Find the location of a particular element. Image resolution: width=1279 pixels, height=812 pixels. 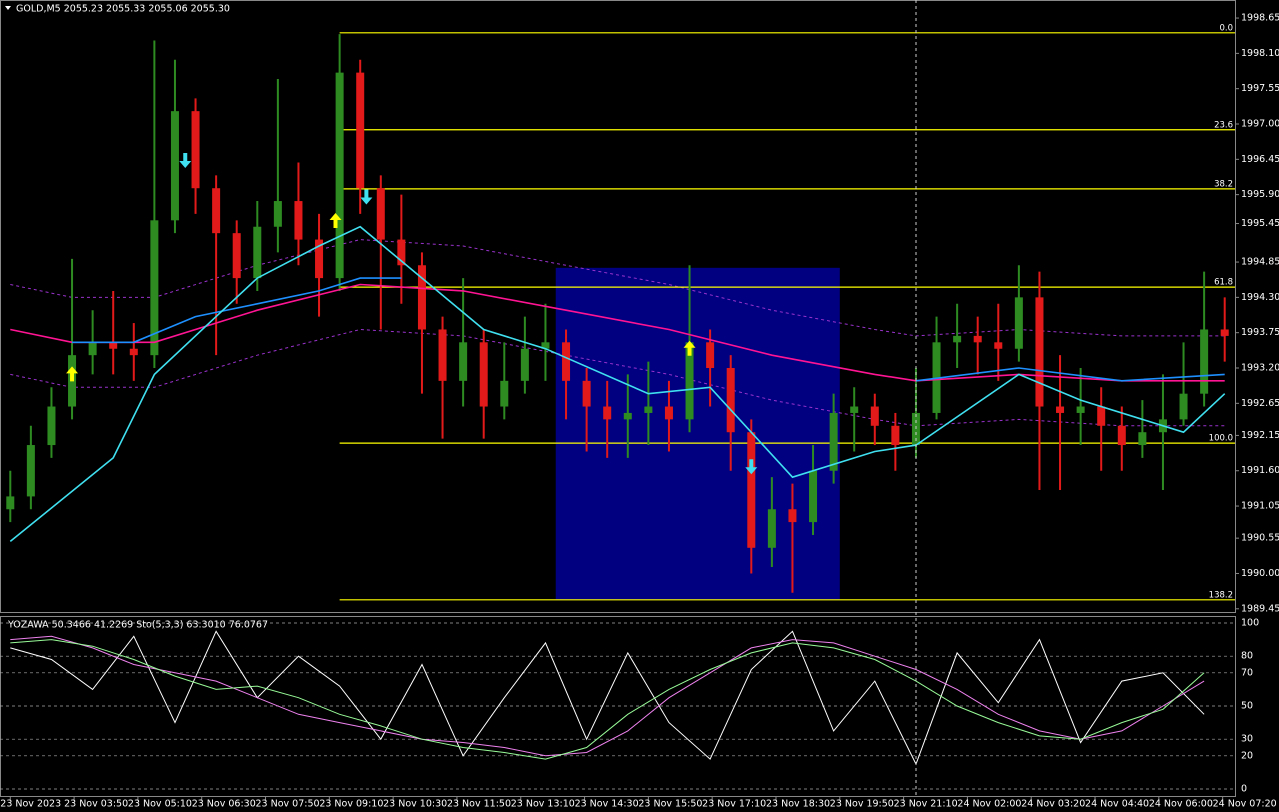

y-tick-label: 1989.45 is located at coordinates (1260, 608).